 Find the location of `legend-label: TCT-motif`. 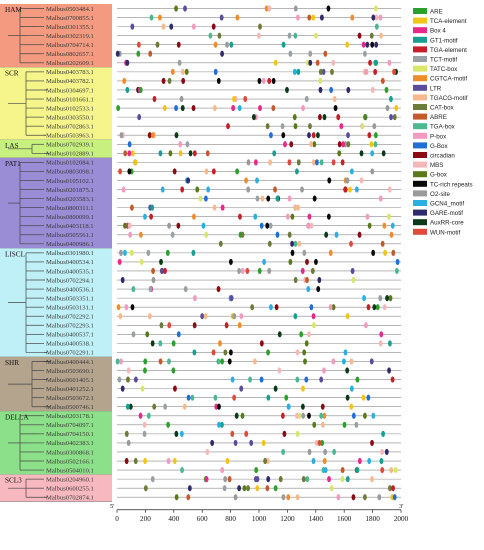

legend-label: TCT-motif is located at coordinates (443, 60).